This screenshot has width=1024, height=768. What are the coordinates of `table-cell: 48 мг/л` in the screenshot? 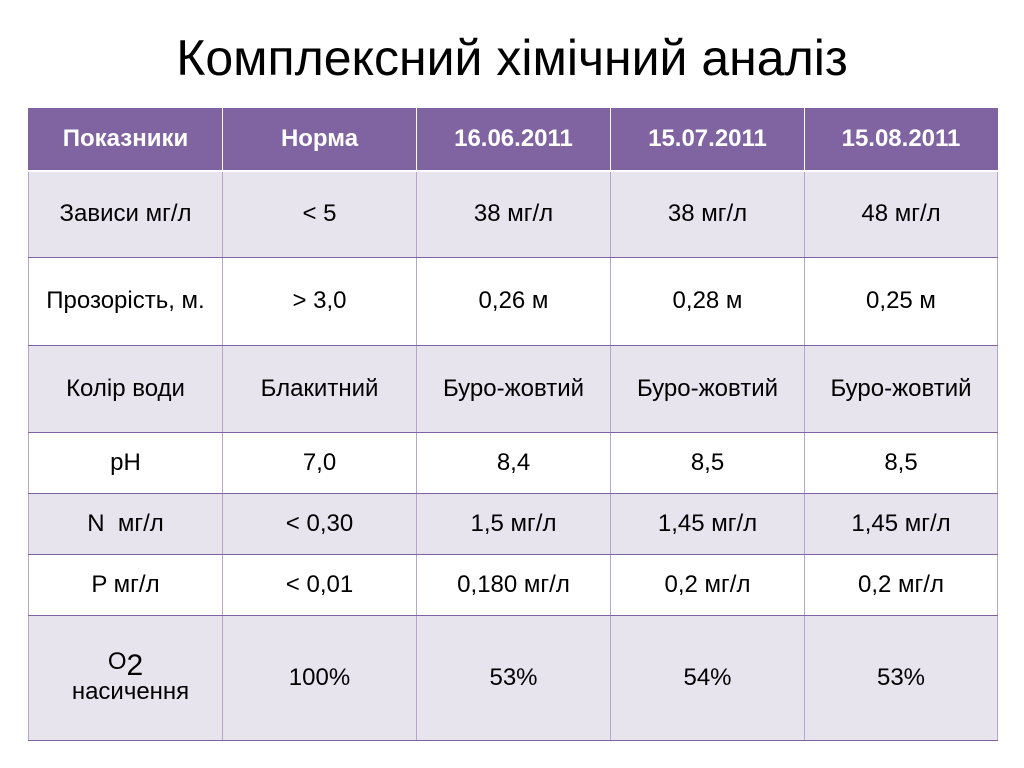 It's located at (901, 214).